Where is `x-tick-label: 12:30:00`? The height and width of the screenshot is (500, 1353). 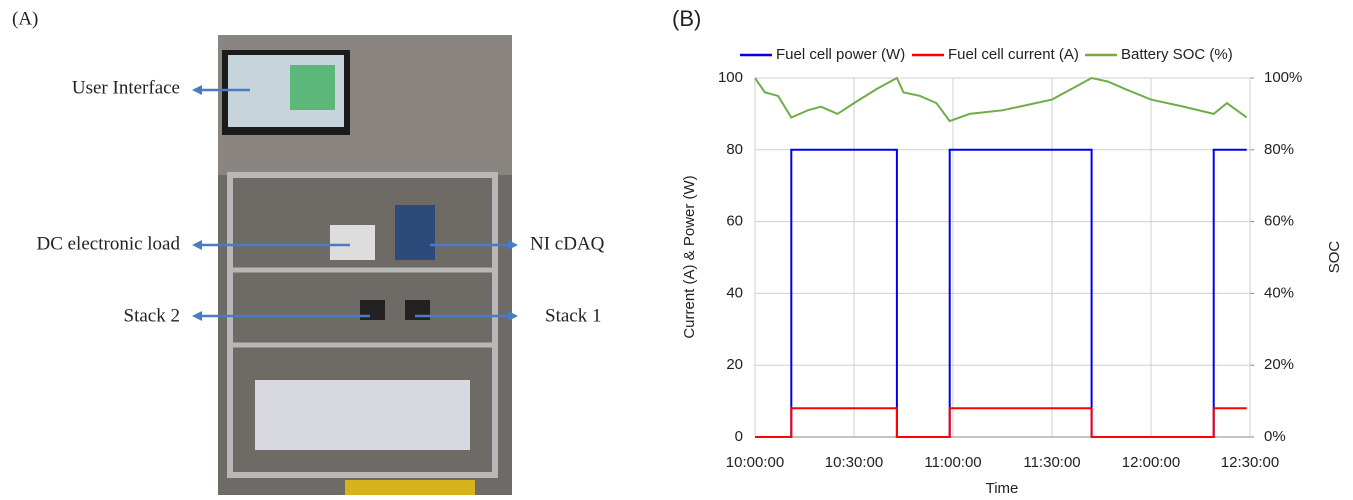 x-tick-label: 12:30:00 is located at coordinates (1250, 462).